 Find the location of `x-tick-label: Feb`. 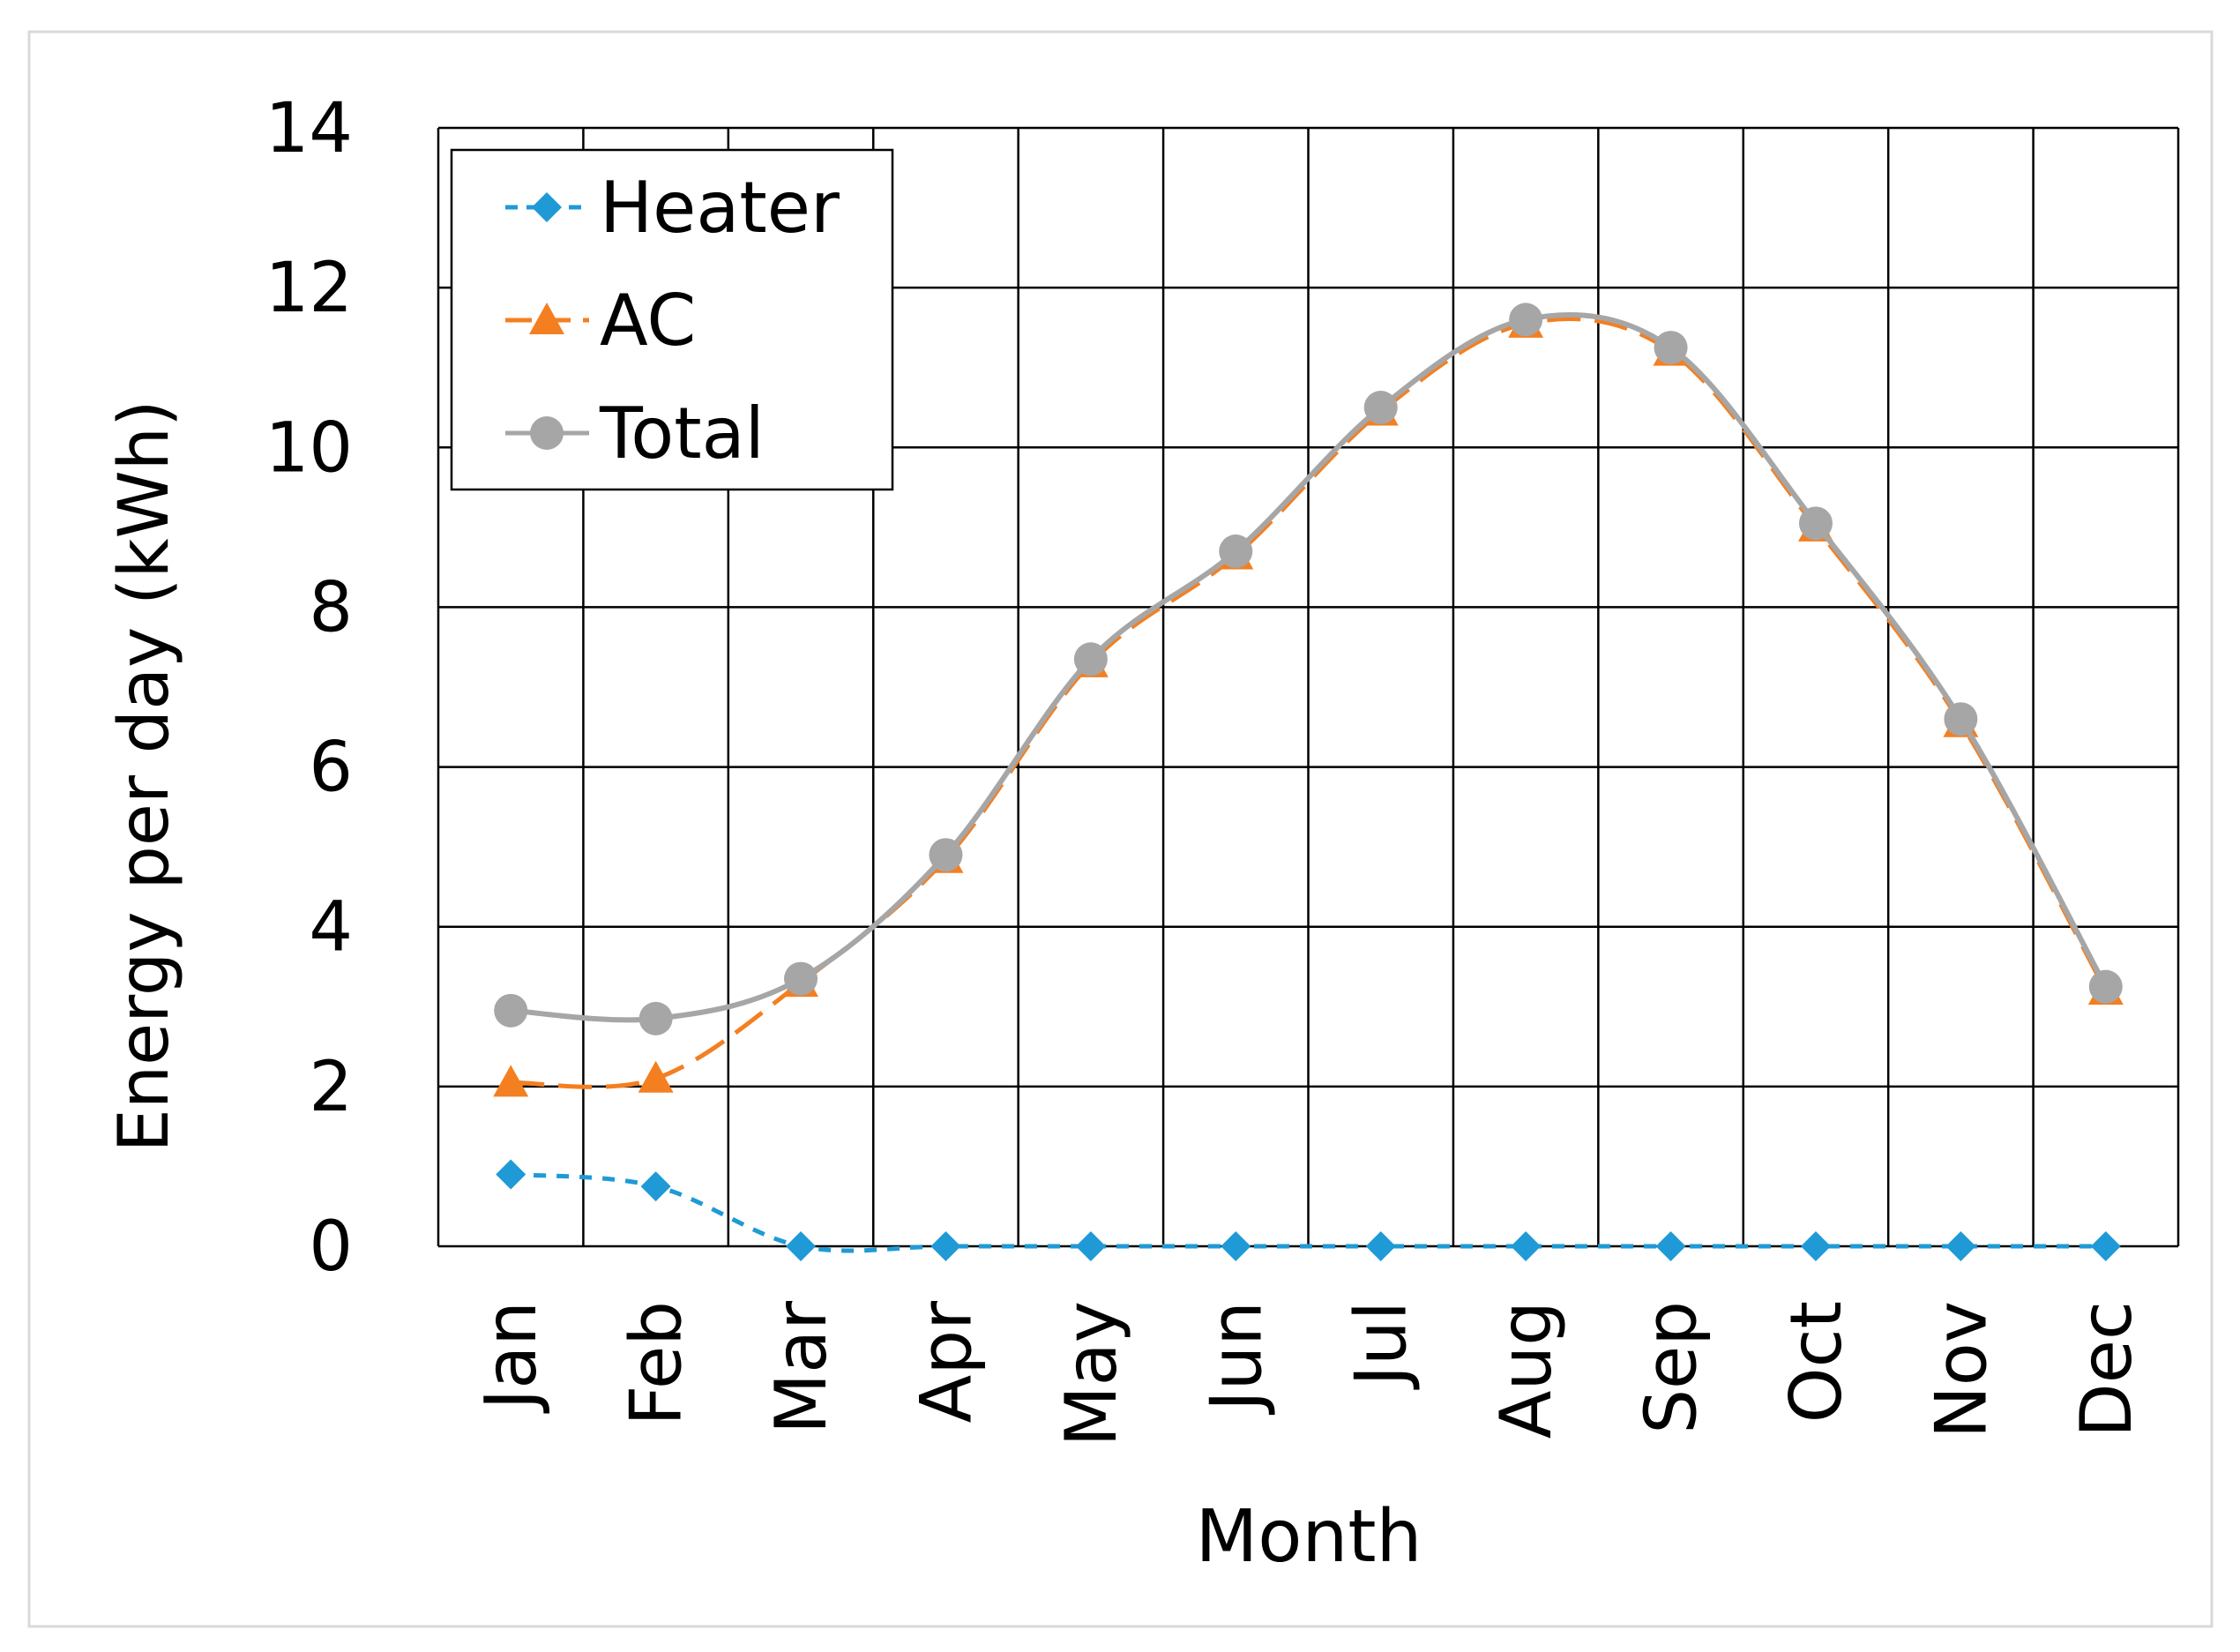

x-tick-label: Feb is located at coordinates (657, 1363).